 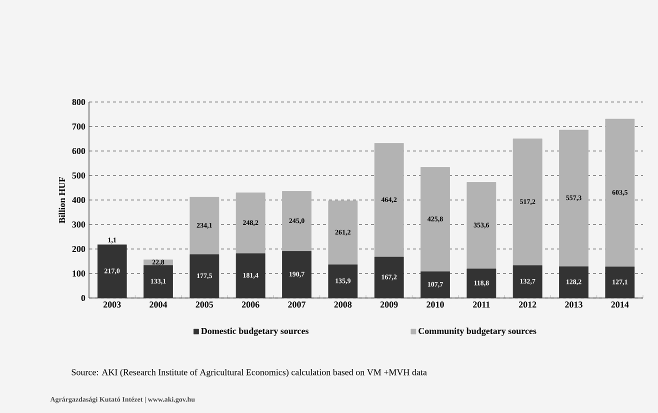 What do you see at coordinates (435, 305) in the screenshot?
I see `x-tick-label: 2010` at bounding box center [435, 305].